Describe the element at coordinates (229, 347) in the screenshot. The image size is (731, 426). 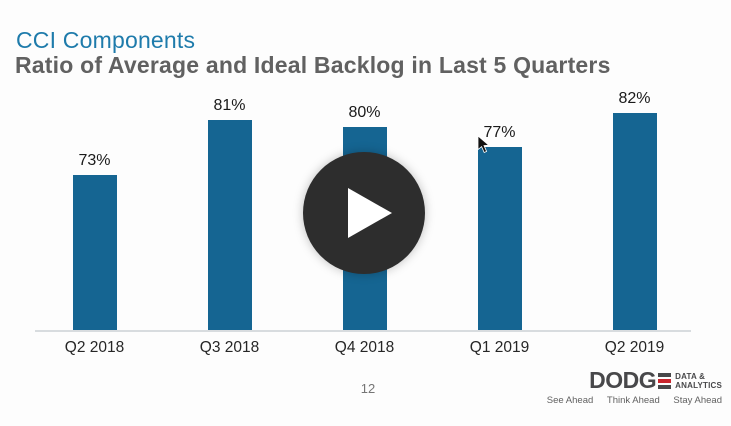
I see `x-axis-tick-label: Q3 2018` at that location.